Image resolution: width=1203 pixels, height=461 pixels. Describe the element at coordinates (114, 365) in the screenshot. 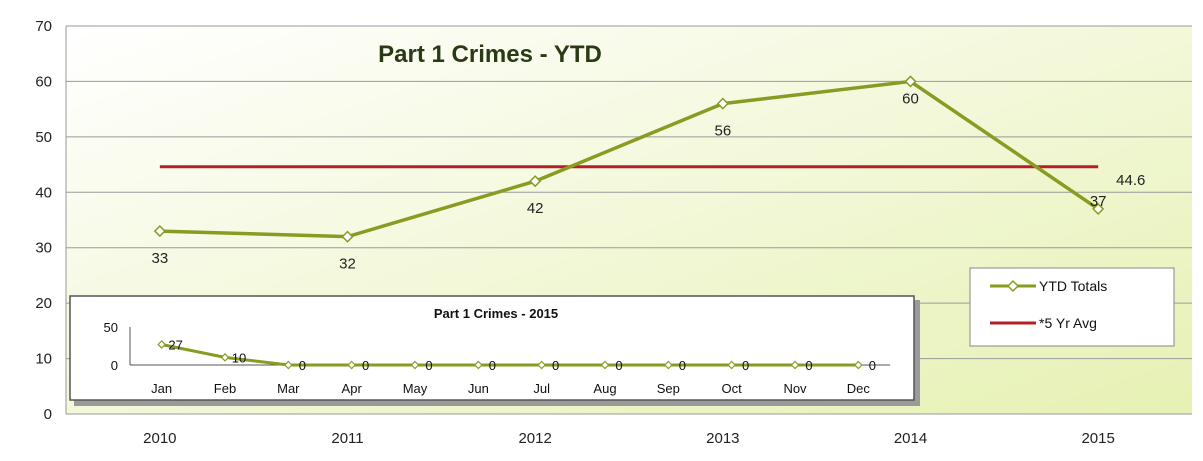

I see `inset-y-tick-label: 0` at that location.